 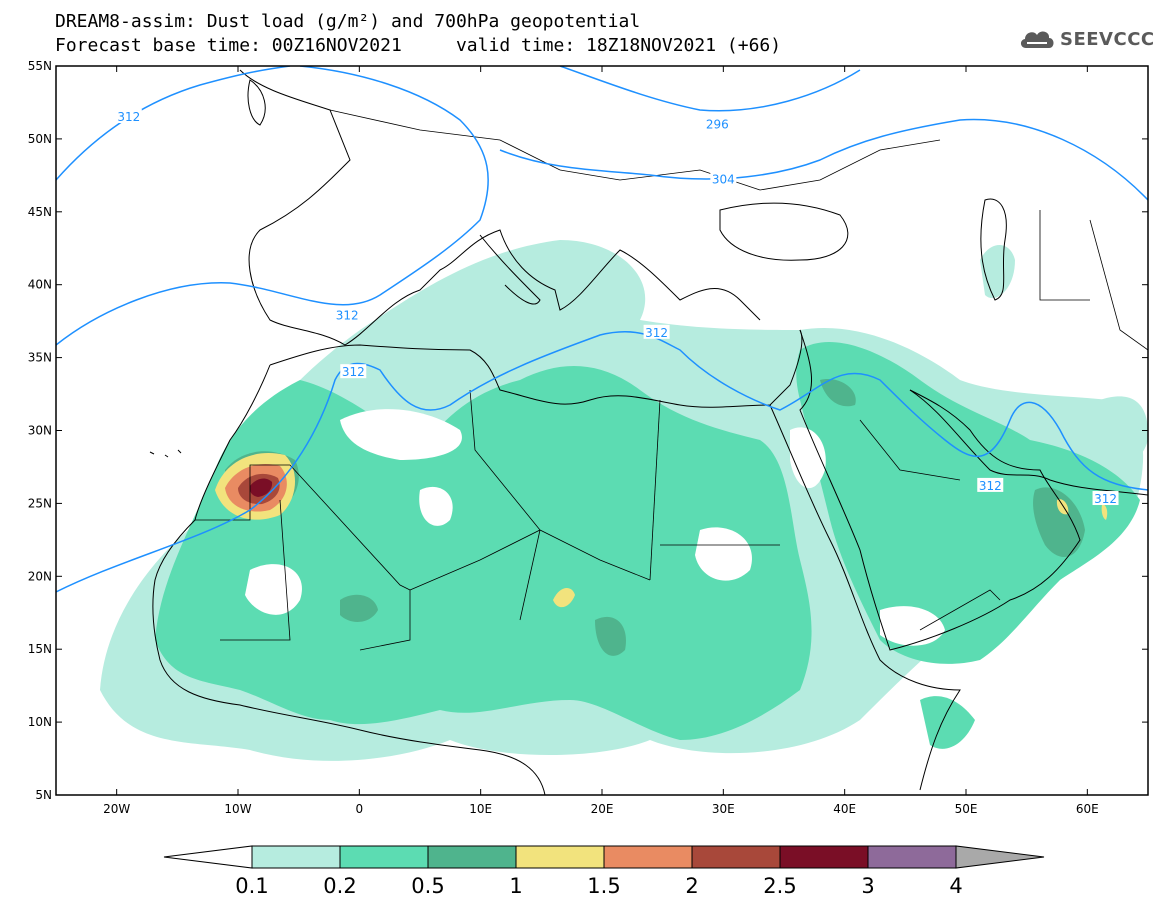 What do you see at coordinates (515, 886) in the screenshot?
I see `colorbar-label: 1` at bounding box center [515, 886].